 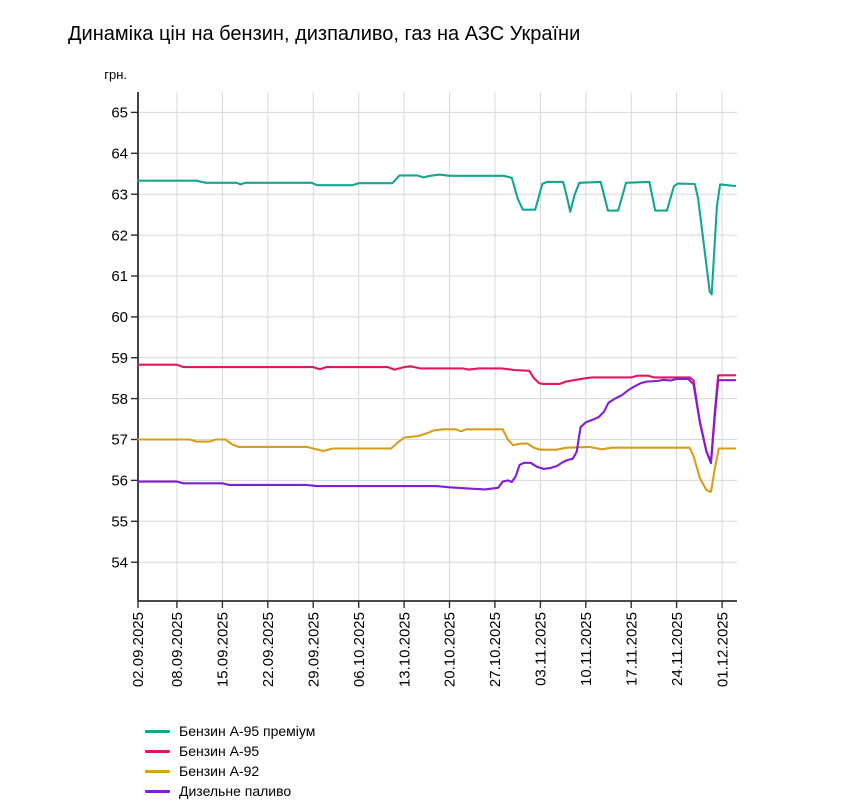 I want to click on legend-label-diesel: Дизельне паливо, so click(x=235, y=791).